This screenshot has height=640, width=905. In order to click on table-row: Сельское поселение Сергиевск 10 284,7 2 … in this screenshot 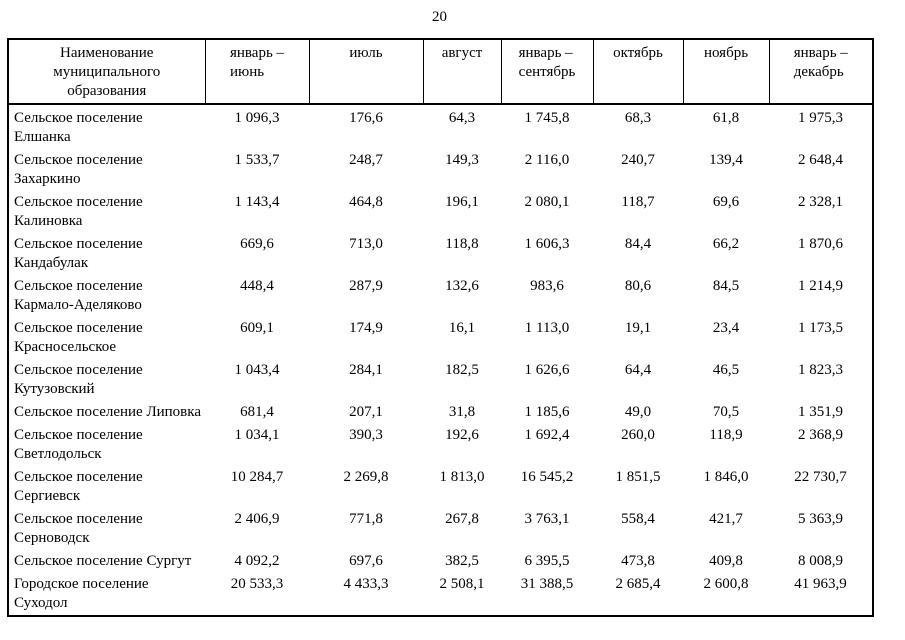, I will do `click(440, 487)`.